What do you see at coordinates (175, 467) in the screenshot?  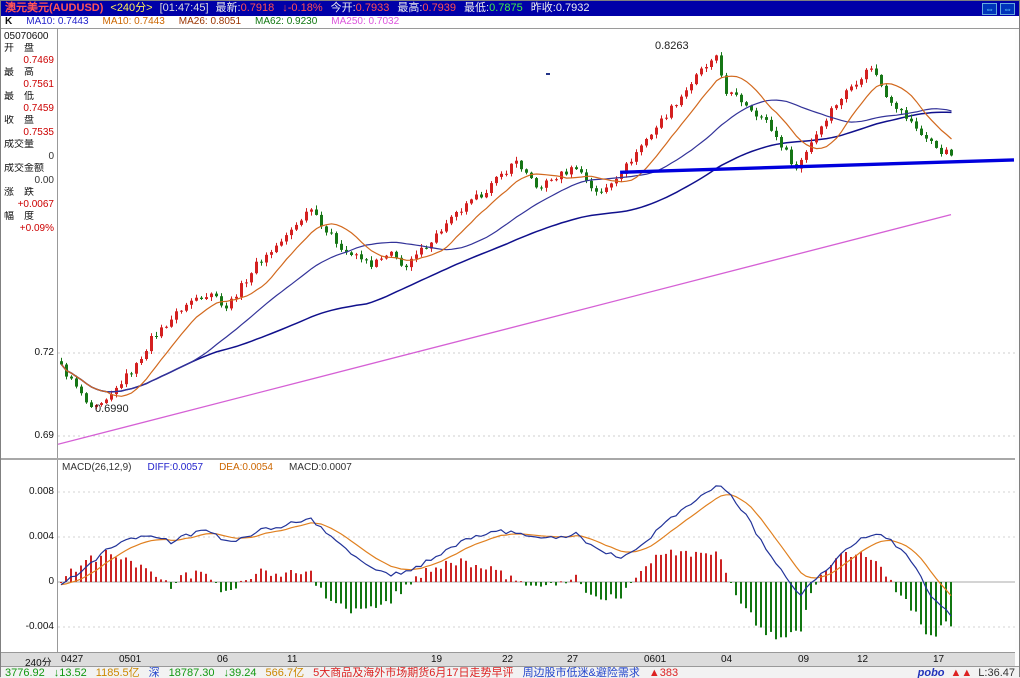 I see `macd-legend-item: DIFF:0.0057` at bounding box center [175, 467].